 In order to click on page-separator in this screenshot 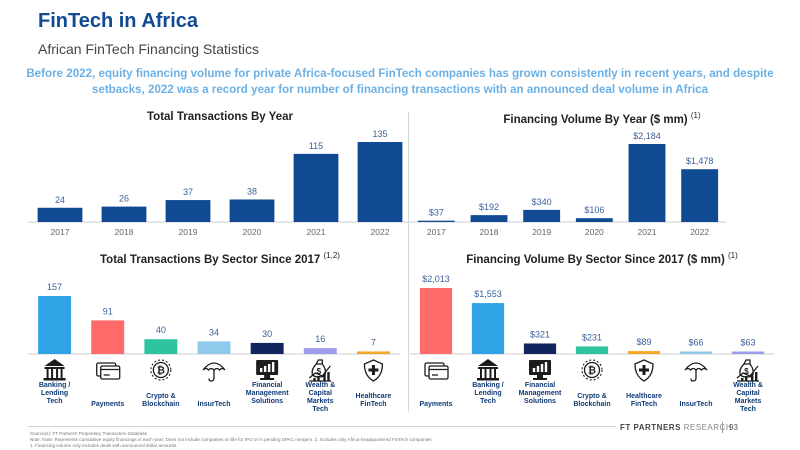, I will do `click(722, 427)`.